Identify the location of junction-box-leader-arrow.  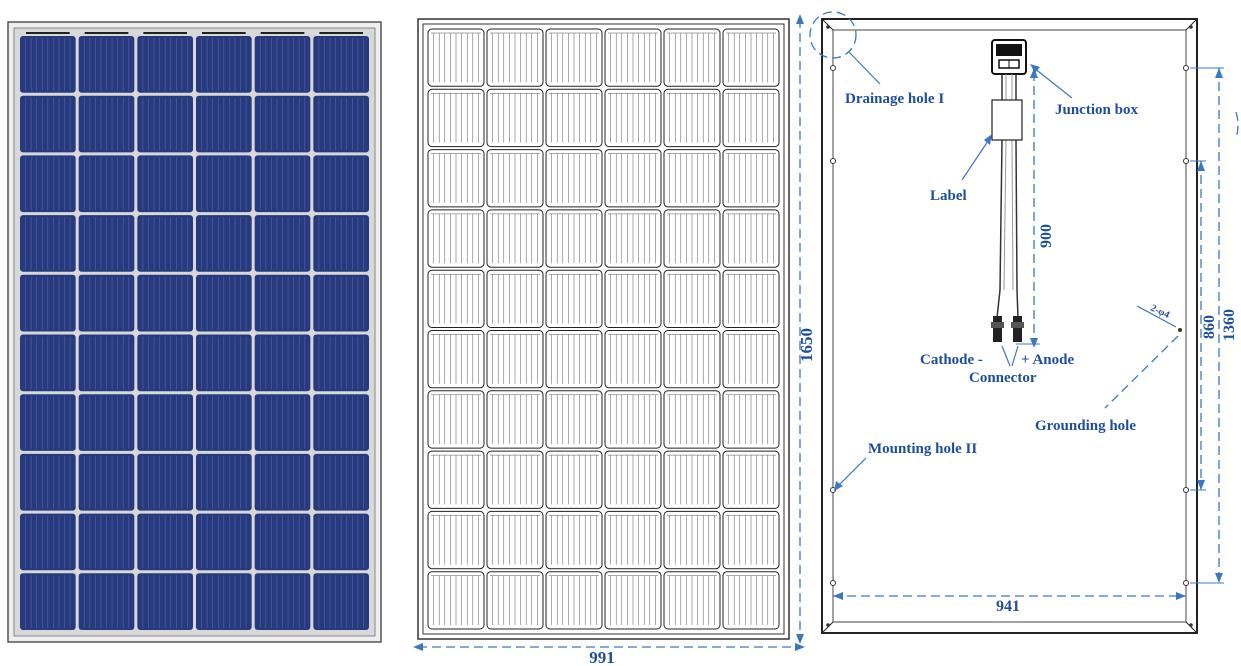
(1035, 68).